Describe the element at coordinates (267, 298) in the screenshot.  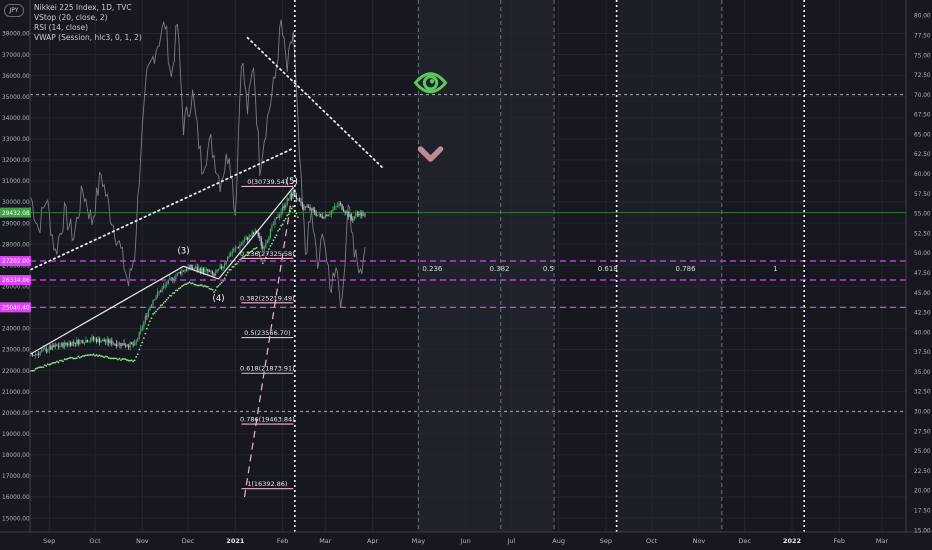
I see `fib-level-label: 0.382(25219.49)` at that location.